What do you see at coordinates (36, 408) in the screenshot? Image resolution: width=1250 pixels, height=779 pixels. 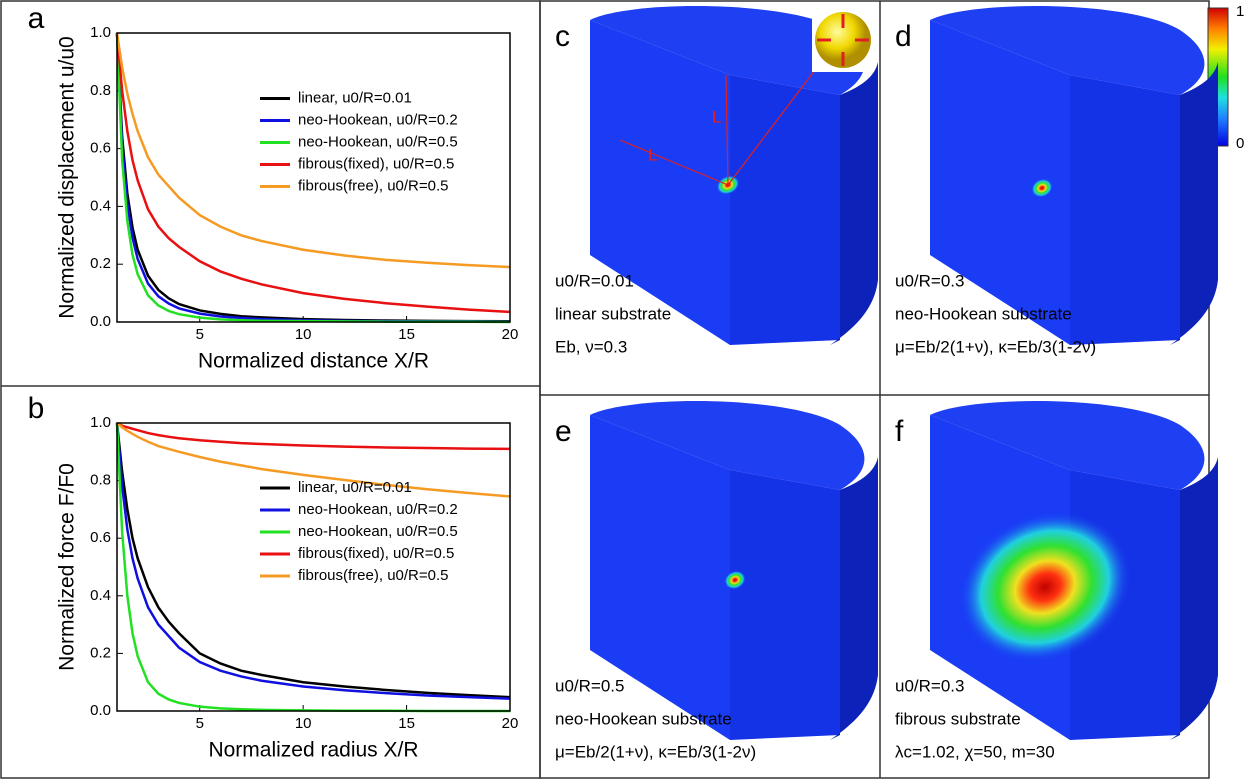 I see `panel-label: b` at bounding box center [36, 408].